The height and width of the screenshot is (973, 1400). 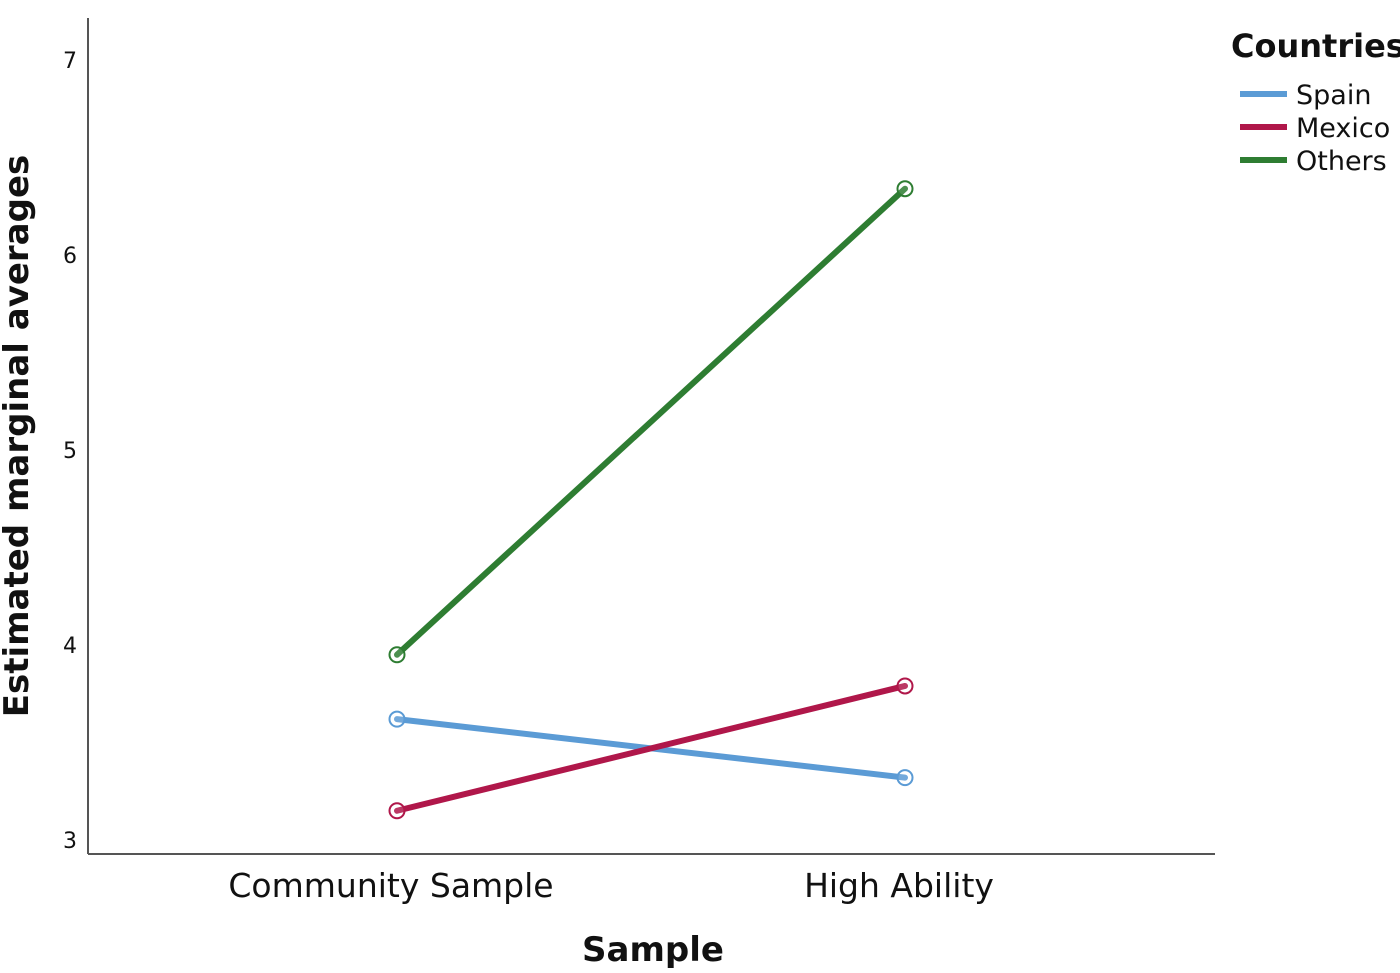 What do you see at coordinates (18, 436) in the screenshot?
I see `y-axis-title: Estimated marginal averages` at bounding box center [18, 436].